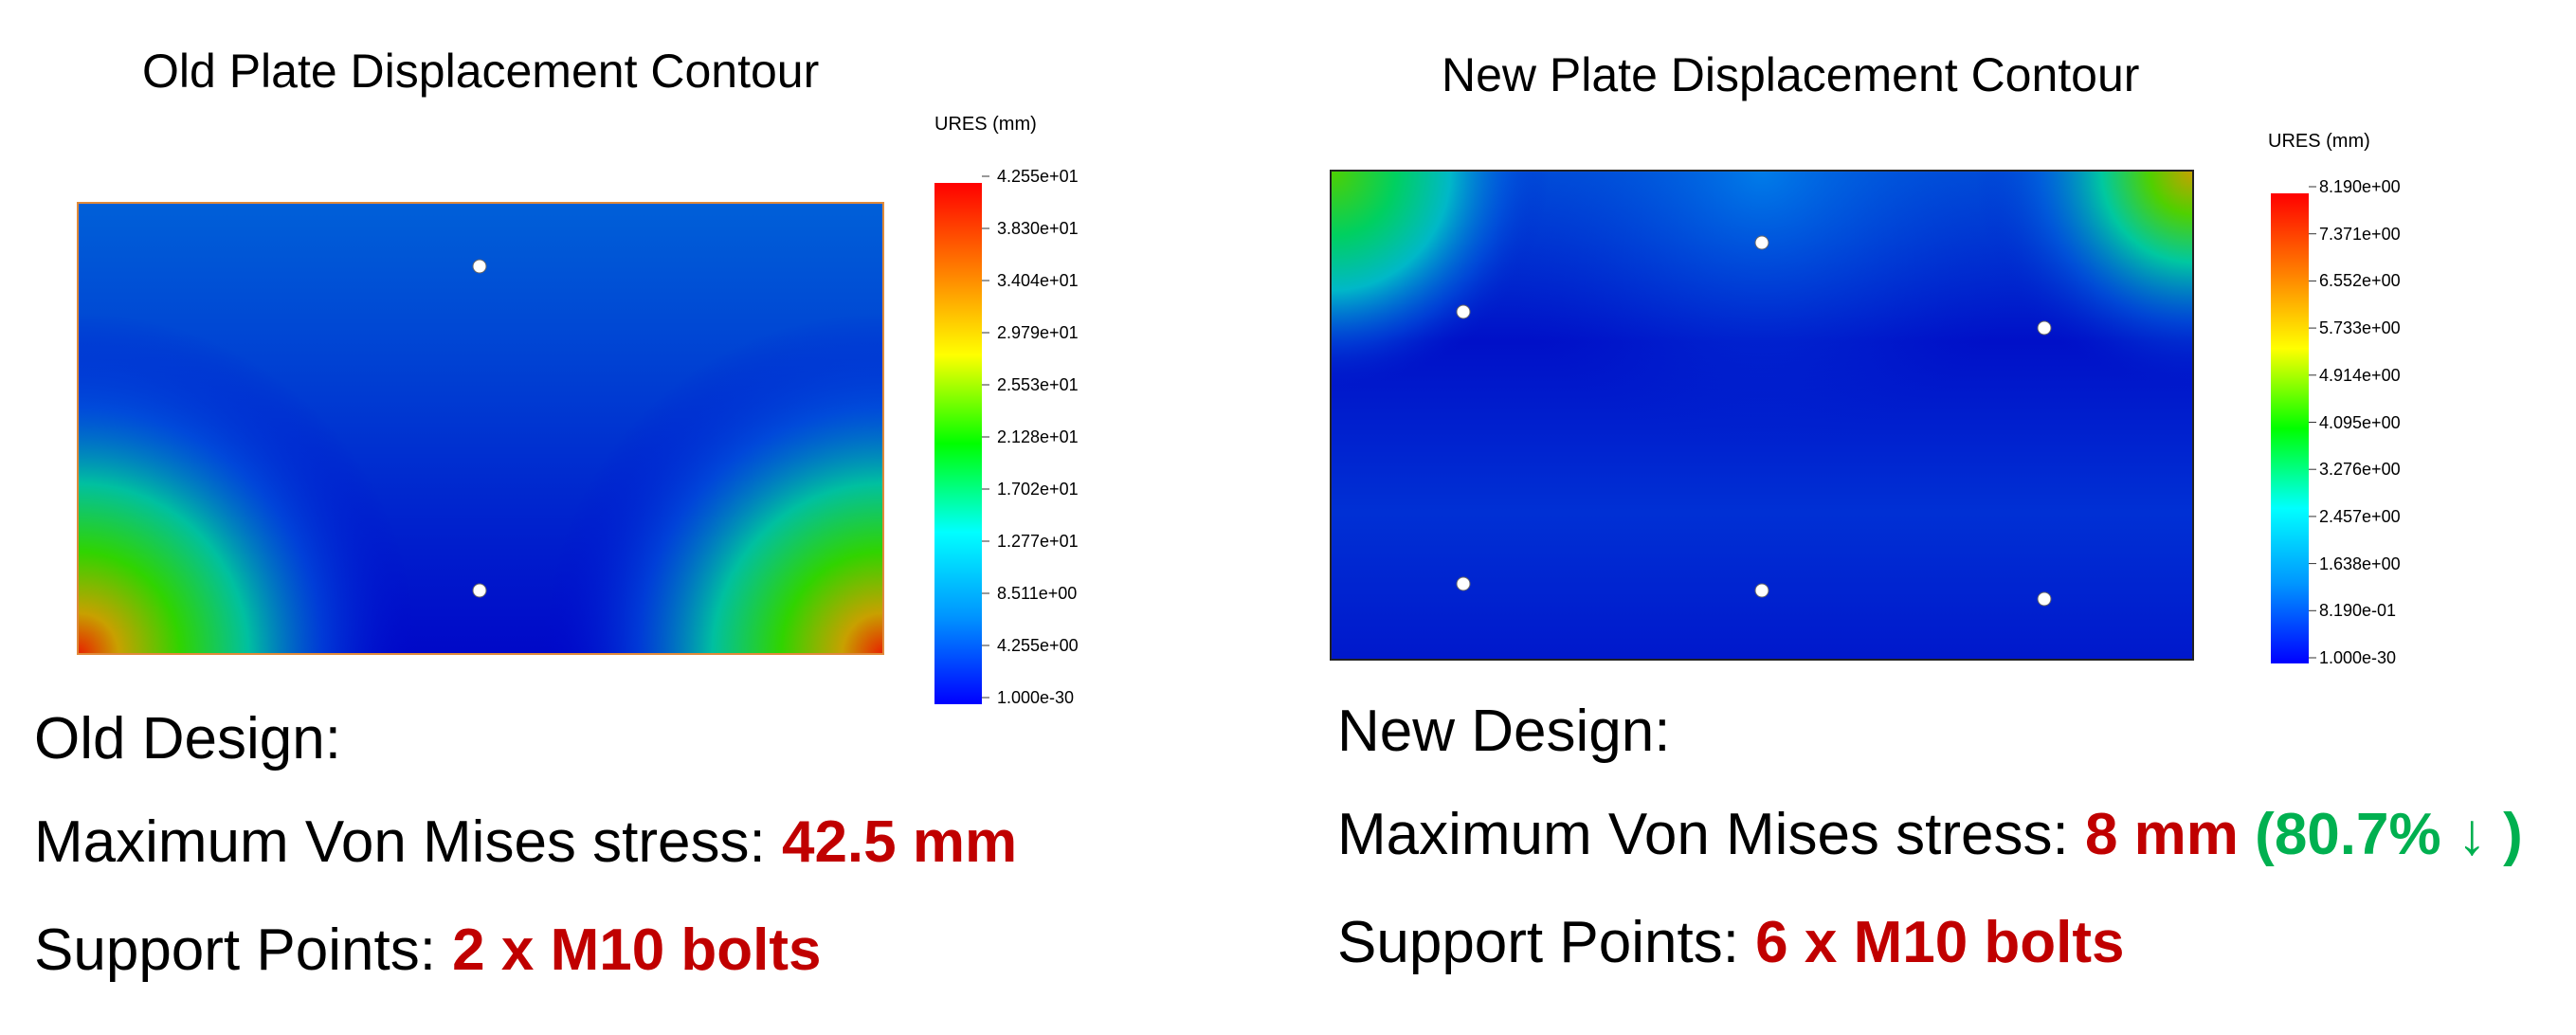 The image size is (2576, 1035). What do you see at coordinates (408, 842) in the screenshot?
I see `old-stress-label: Maximum Von Mises stress:` at bounding box center [408, 842].